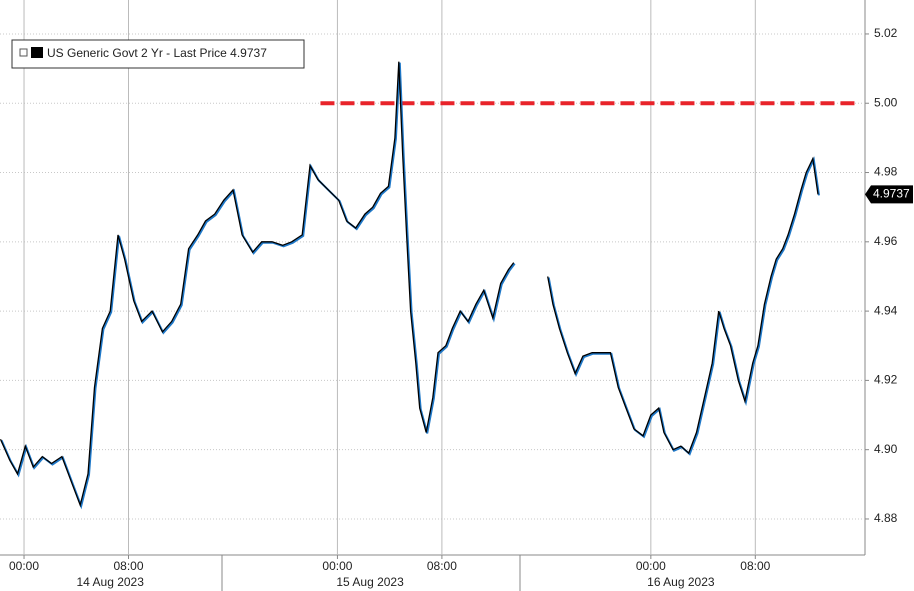 Image resolution: width=914 pixels, height=591 pixels. Describe the element at coordinates (886, 310) in the screenshot. I see `y-tick-label: 4.94` at that location.